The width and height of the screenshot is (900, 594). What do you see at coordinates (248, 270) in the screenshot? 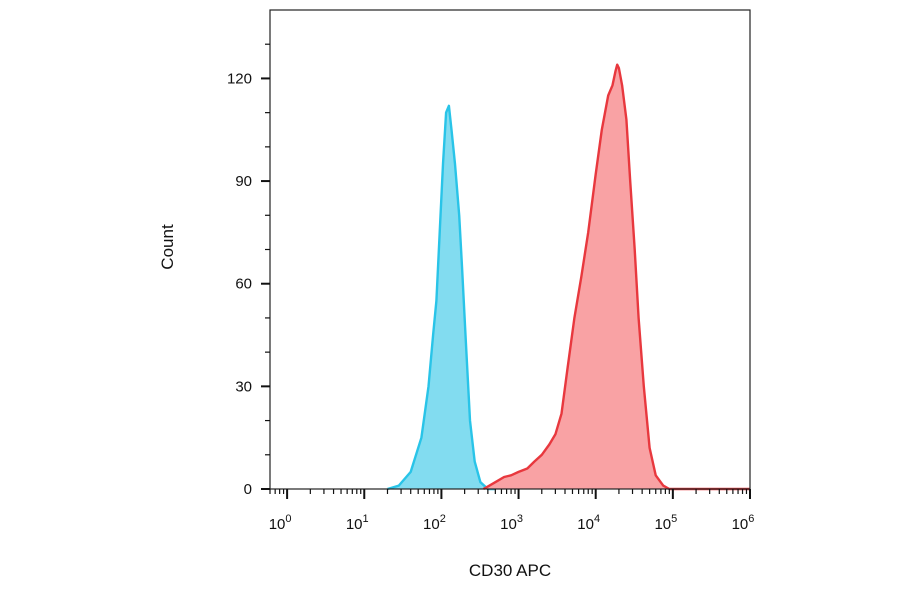
I see `y-axis: 0 30 60 90 120` at bounding box center [248, 270].